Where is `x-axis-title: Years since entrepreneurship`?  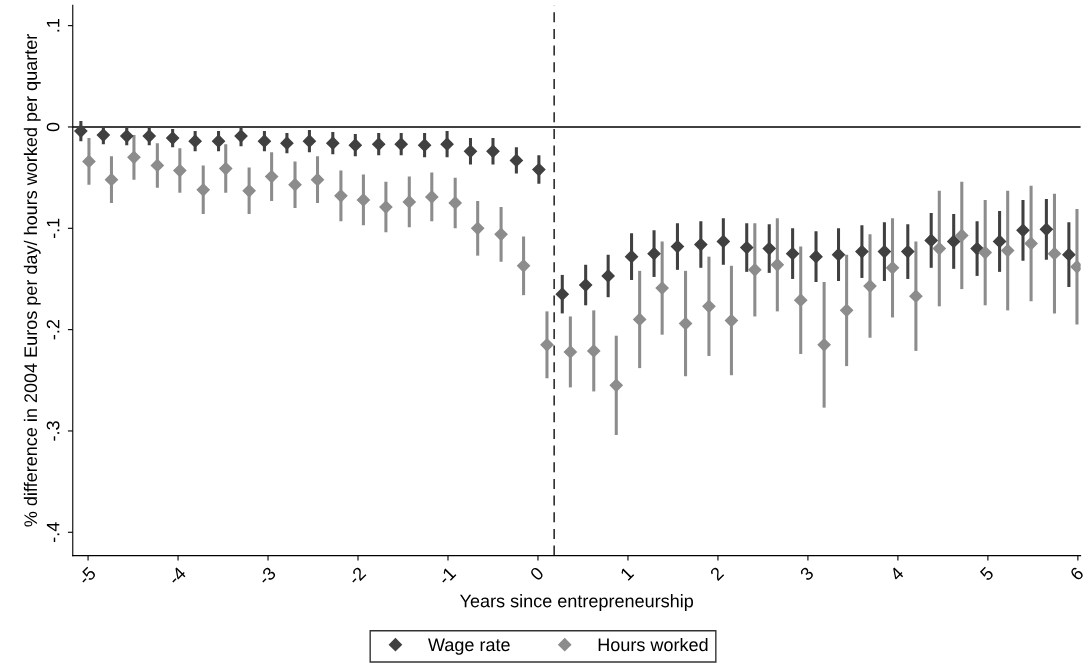
x-axis-title: Years since entrepreneurship is located at coordinates (576, 602).